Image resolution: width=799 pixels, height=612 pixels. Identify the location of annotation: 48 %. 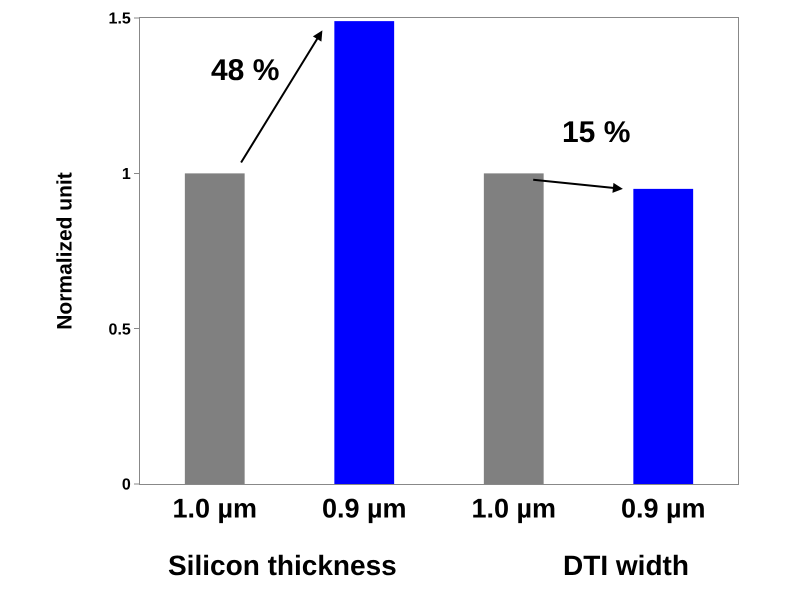
(245, 70).